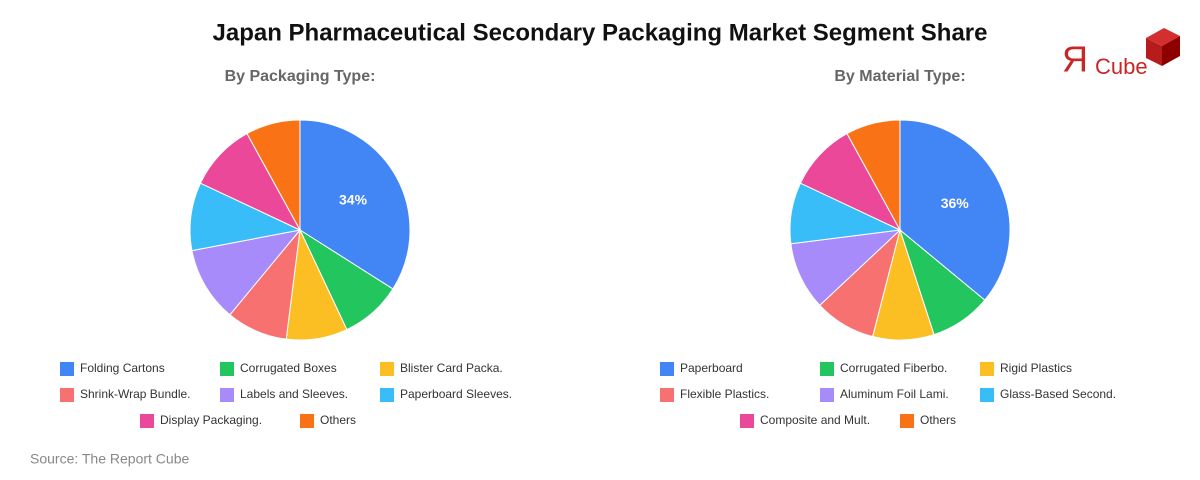 Image resolution: width=1200 pixels, height=480 pixels. I want to click on chart-subtitle: By Material Type:, so click(899, 76).